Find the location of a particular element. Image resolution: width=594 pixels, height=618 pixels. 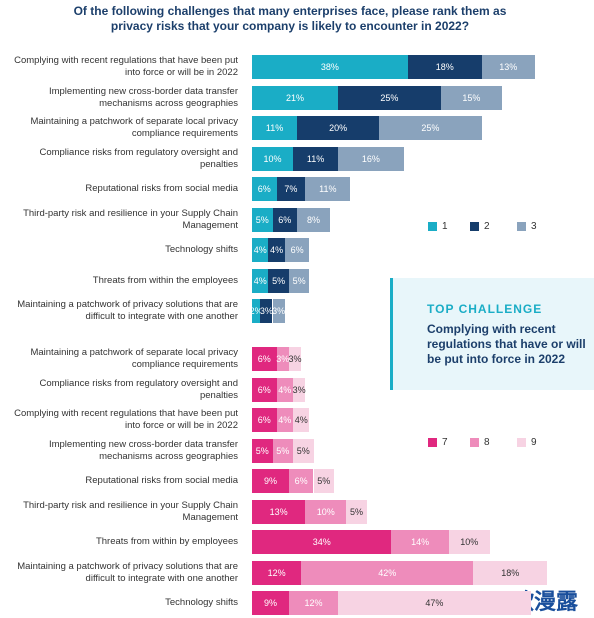

bar-segment: 25% is located at coordinates (389, 97).